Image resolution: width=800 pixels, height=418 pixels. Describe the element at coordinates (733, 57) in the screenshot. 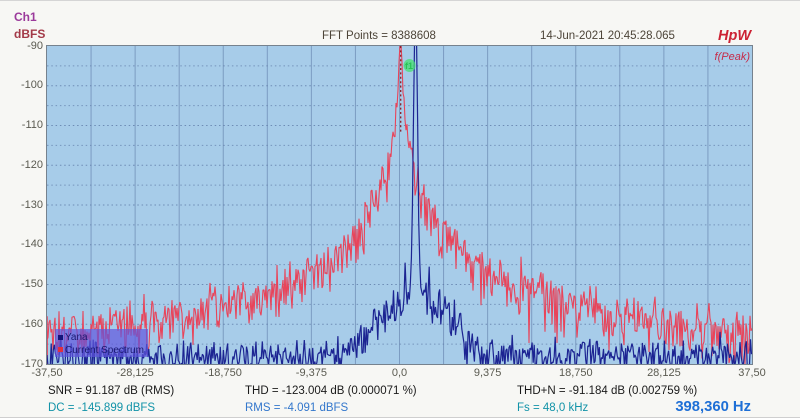

I see `svg-text: f(Peak)` at that location.